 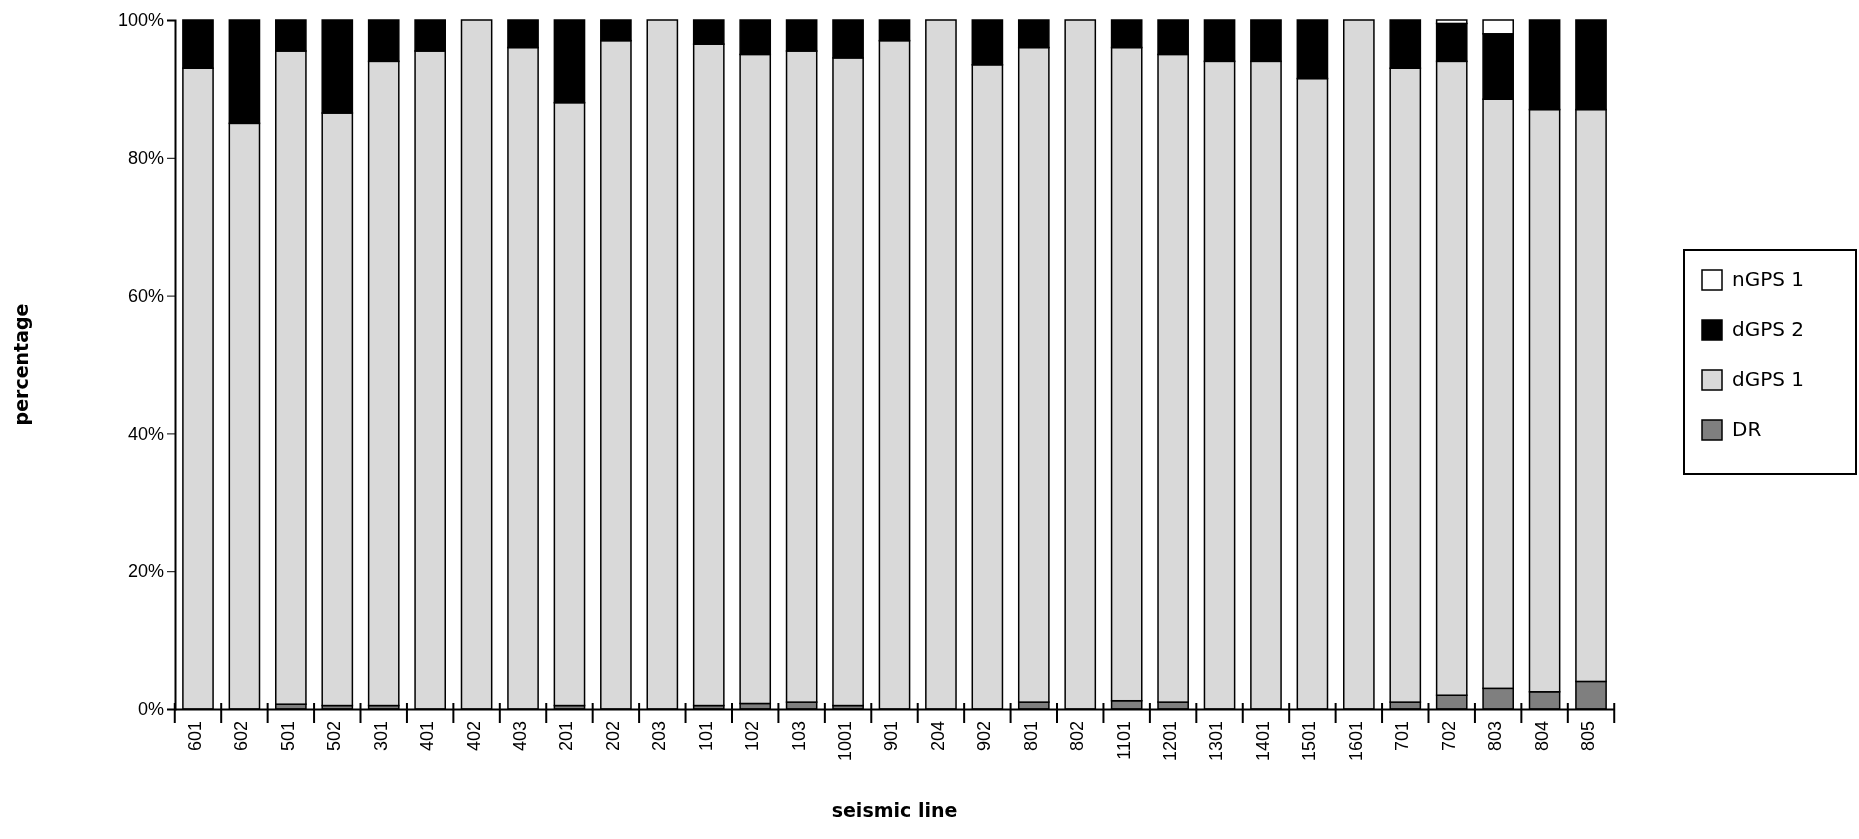 I want to click on x-tick-label: 1501, so click(x=1309, y=741).